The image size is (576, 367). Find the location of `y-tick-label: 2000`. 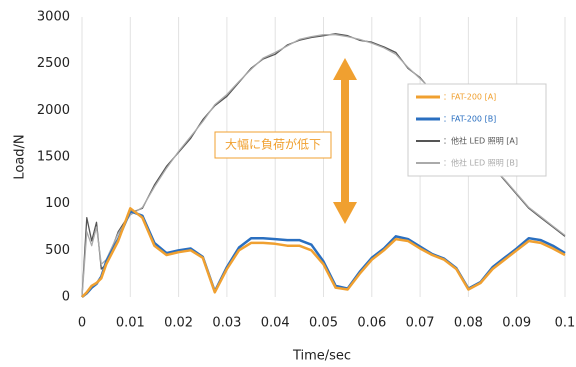

y-tick-label: 2000 is located at coordinates (53, 110).